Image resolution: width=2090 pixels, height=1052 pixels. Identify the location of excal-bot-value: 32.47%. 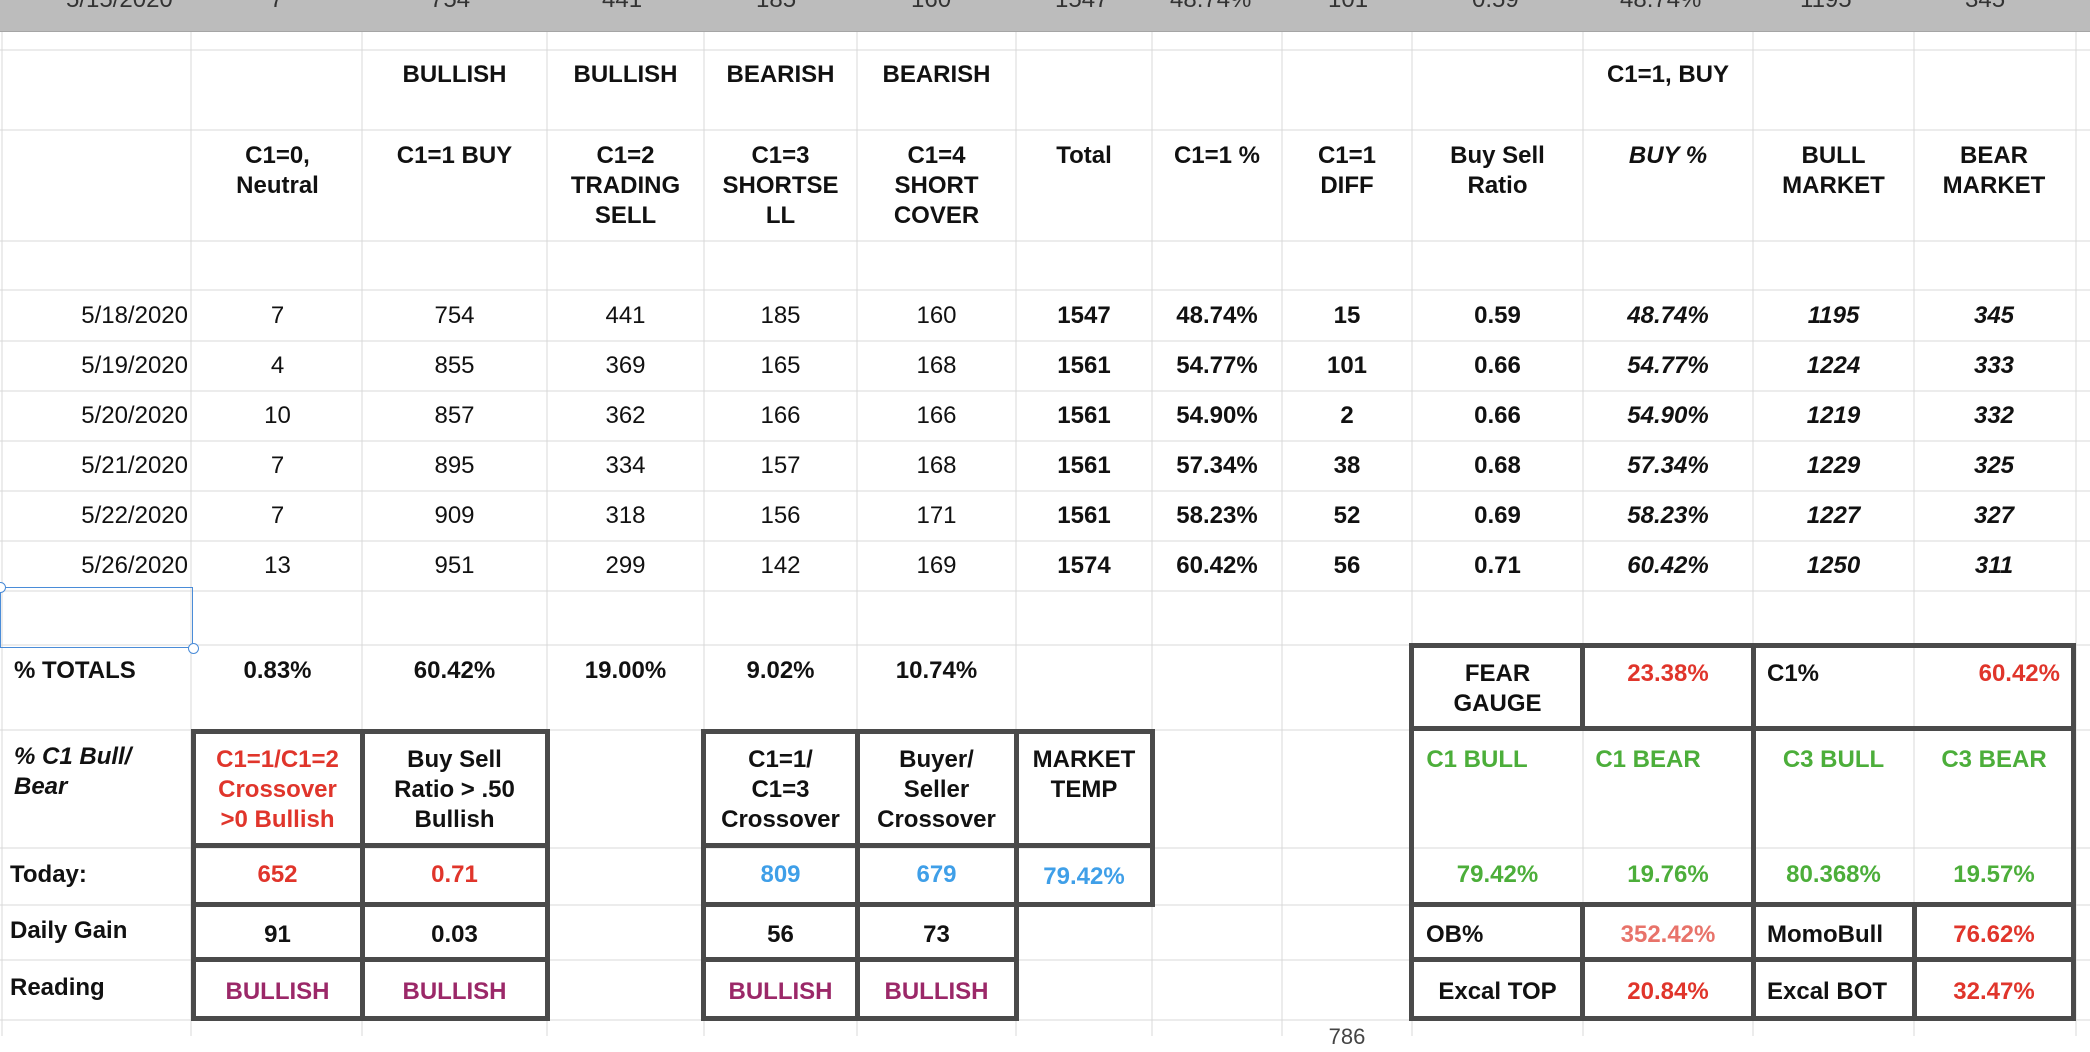
(1994, 991).